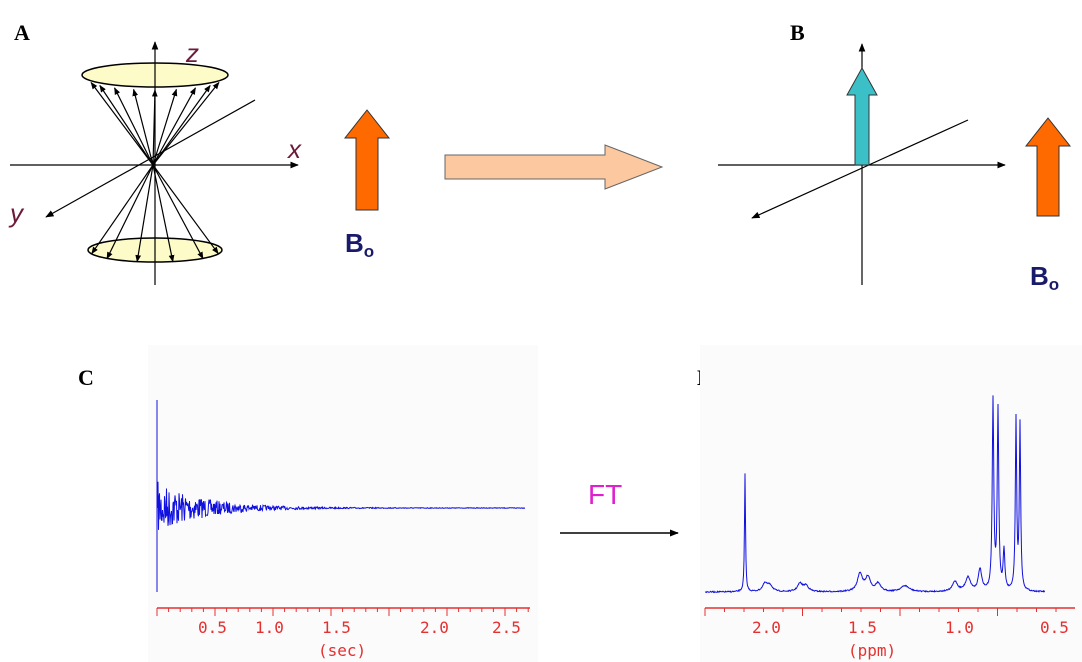 Image resolution: width=1082 pixels, height=662 pixels. I want to click on time-axis, so click(343, 611).